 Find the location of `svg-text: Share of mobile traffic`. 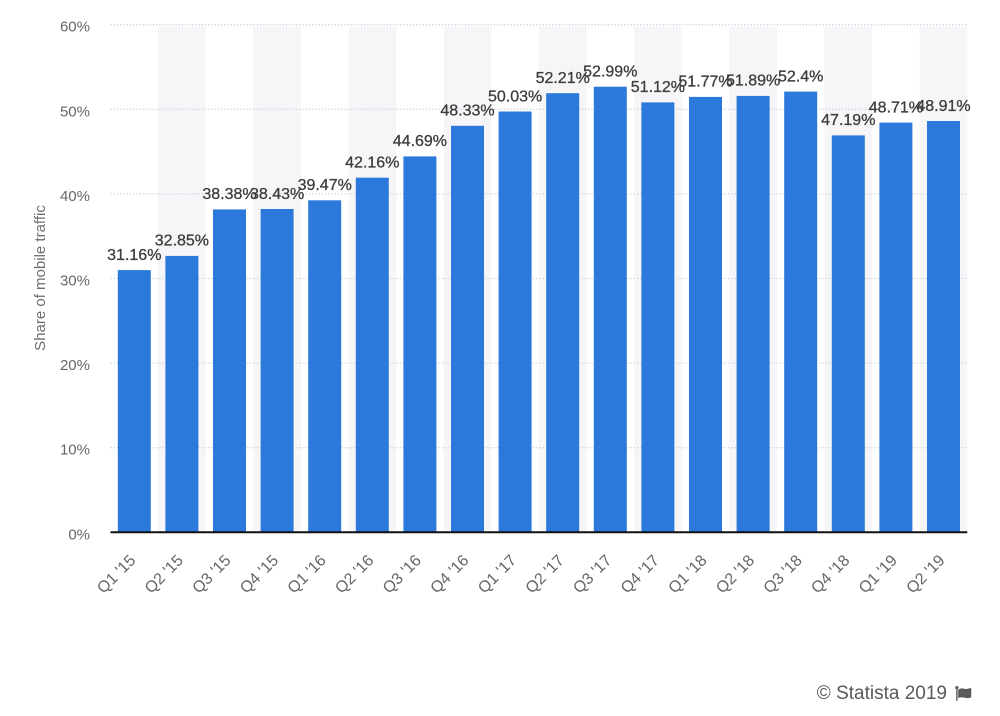

svg-text: Share of mobile traffic is located at coordinates (40, 278).